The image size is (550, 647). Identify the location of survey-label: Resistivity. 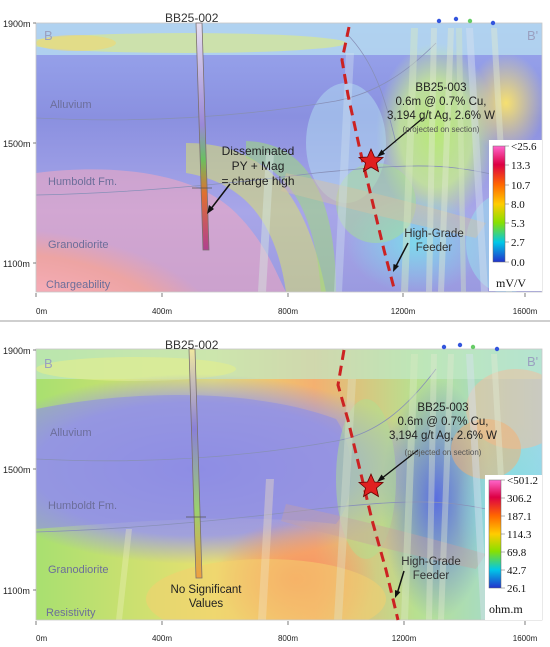
(71, 613).